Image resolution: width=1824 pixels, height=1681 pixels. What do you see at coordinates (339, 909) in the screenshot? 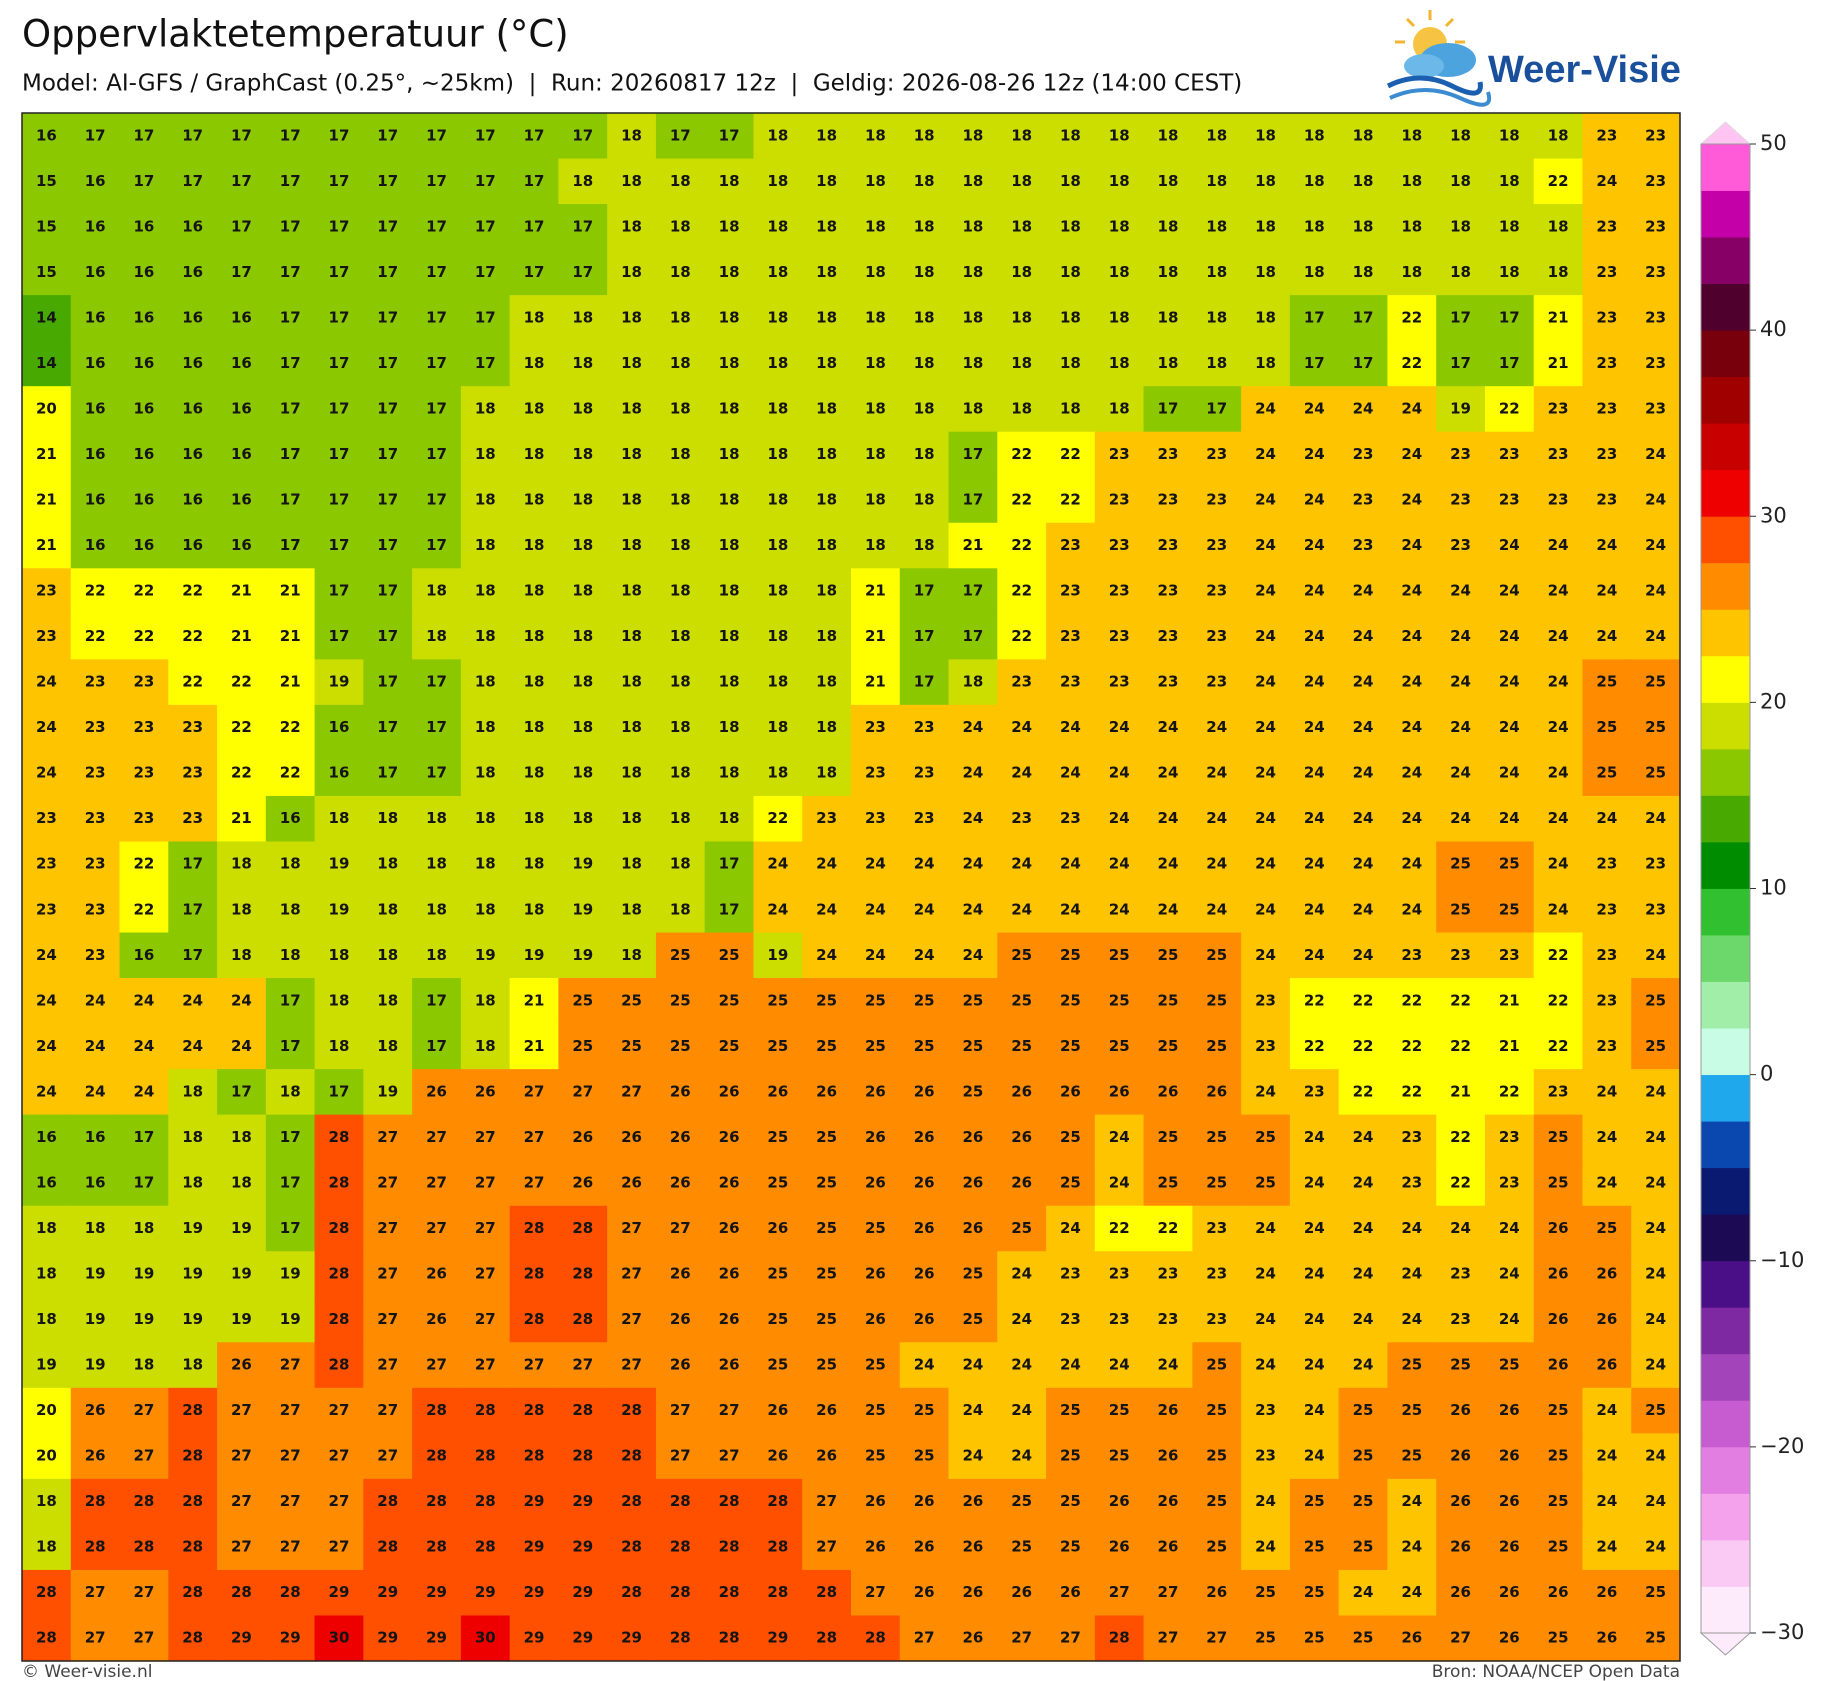
I see `temperature-label: 19` at bounding box center [339, 909].